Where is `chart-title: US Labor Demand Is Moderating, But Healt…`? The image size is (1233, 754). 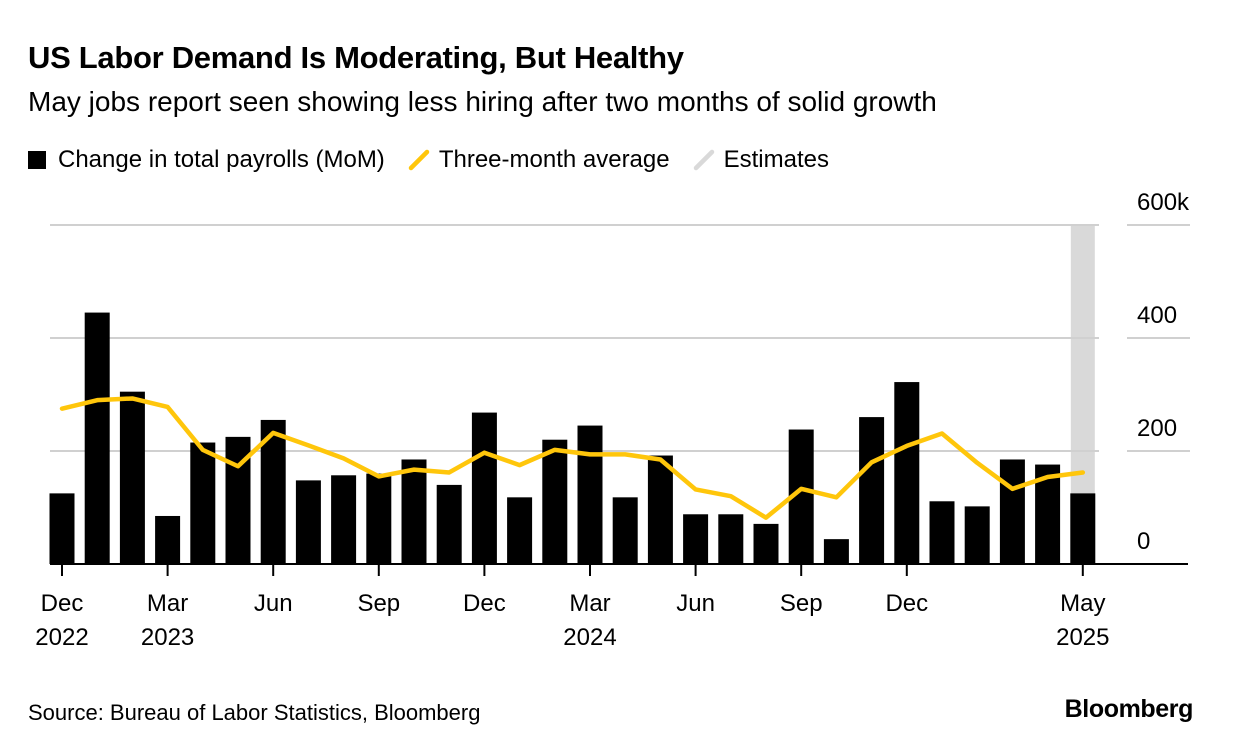
chart-title: US Labor Demand Is Moderating, But Healt… is located at coordinates (356, 57).